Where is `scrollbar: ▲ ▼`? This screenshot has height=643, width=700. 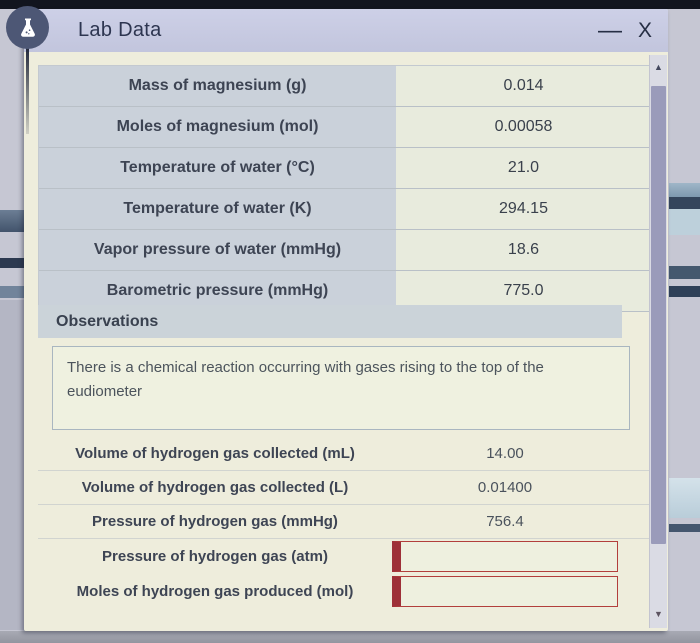
scrollbar: ▲ ▼ is located at coordinates (658, 341).